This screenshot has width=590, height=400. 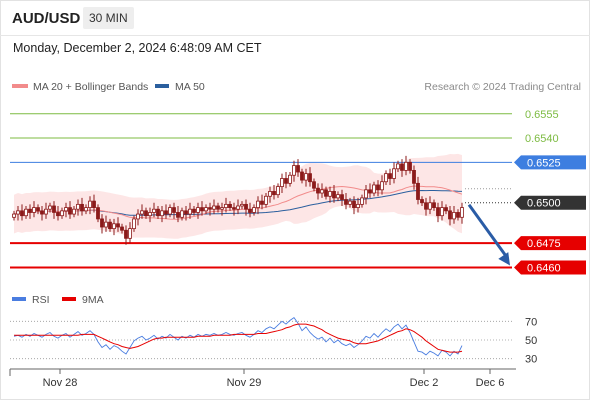 I want to click on timeframe-button: 30 MIN, so click(x=108, y=18).